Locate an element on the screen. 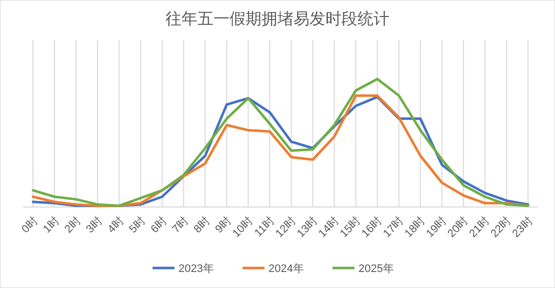 This screenshot has height=288, width=555. x-tick-label: 6时 is located at coordinates (159, 225).